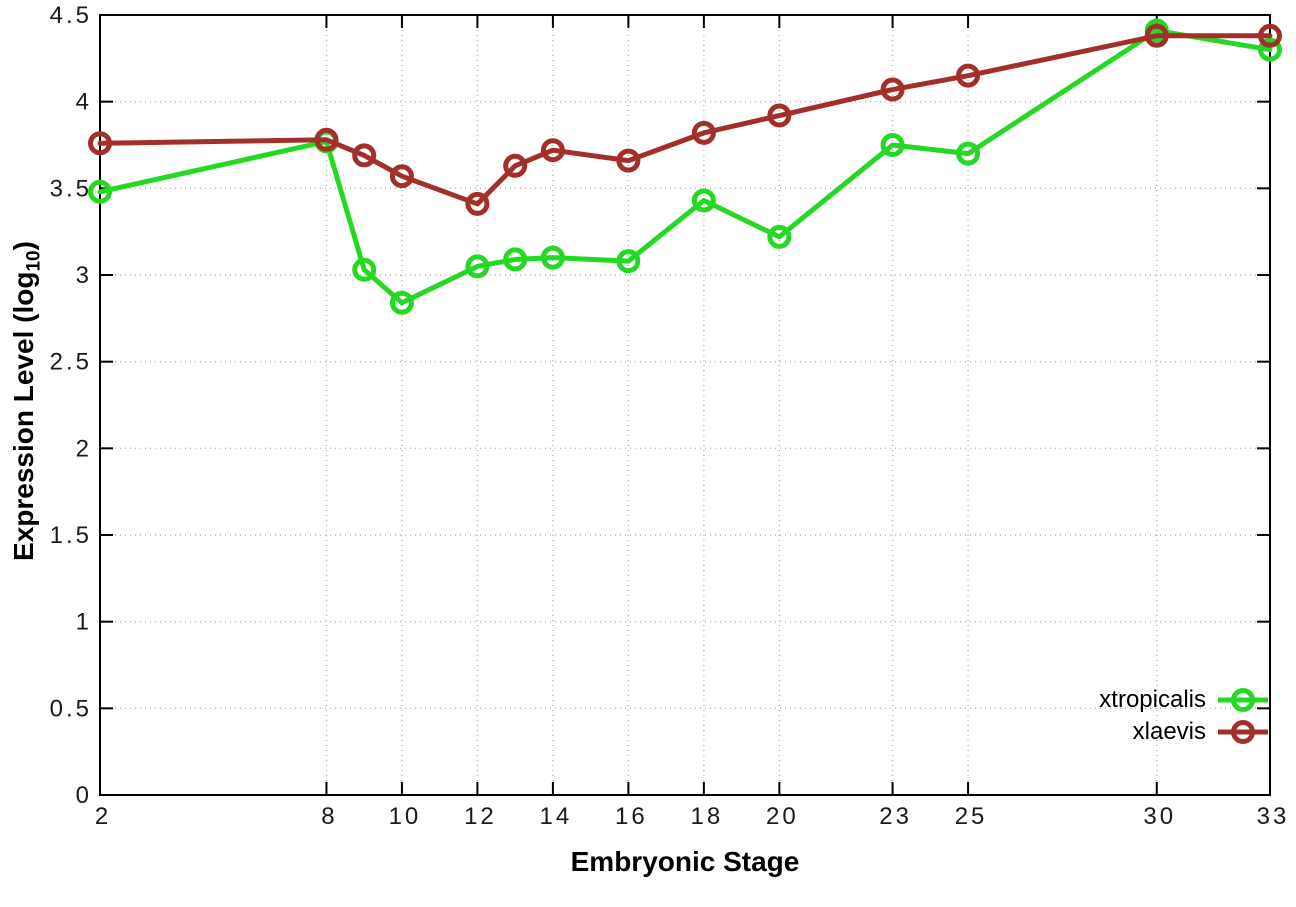 This screenshot has height=907, width=1296. Describe the element at coordinates (71, 188) in the screenshot. I see `y-tick-label: 3.5` at that location.